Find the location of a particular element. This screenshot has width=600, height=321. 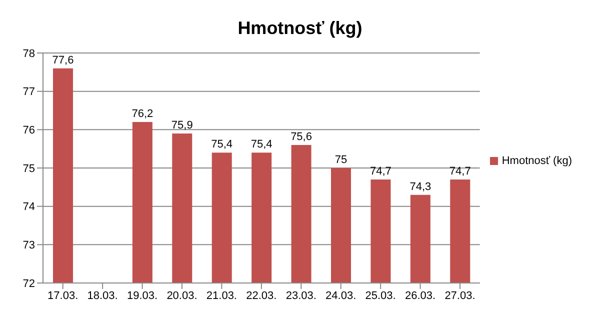

x-tick-label: 21.03. is located at coordinates (222, 296).